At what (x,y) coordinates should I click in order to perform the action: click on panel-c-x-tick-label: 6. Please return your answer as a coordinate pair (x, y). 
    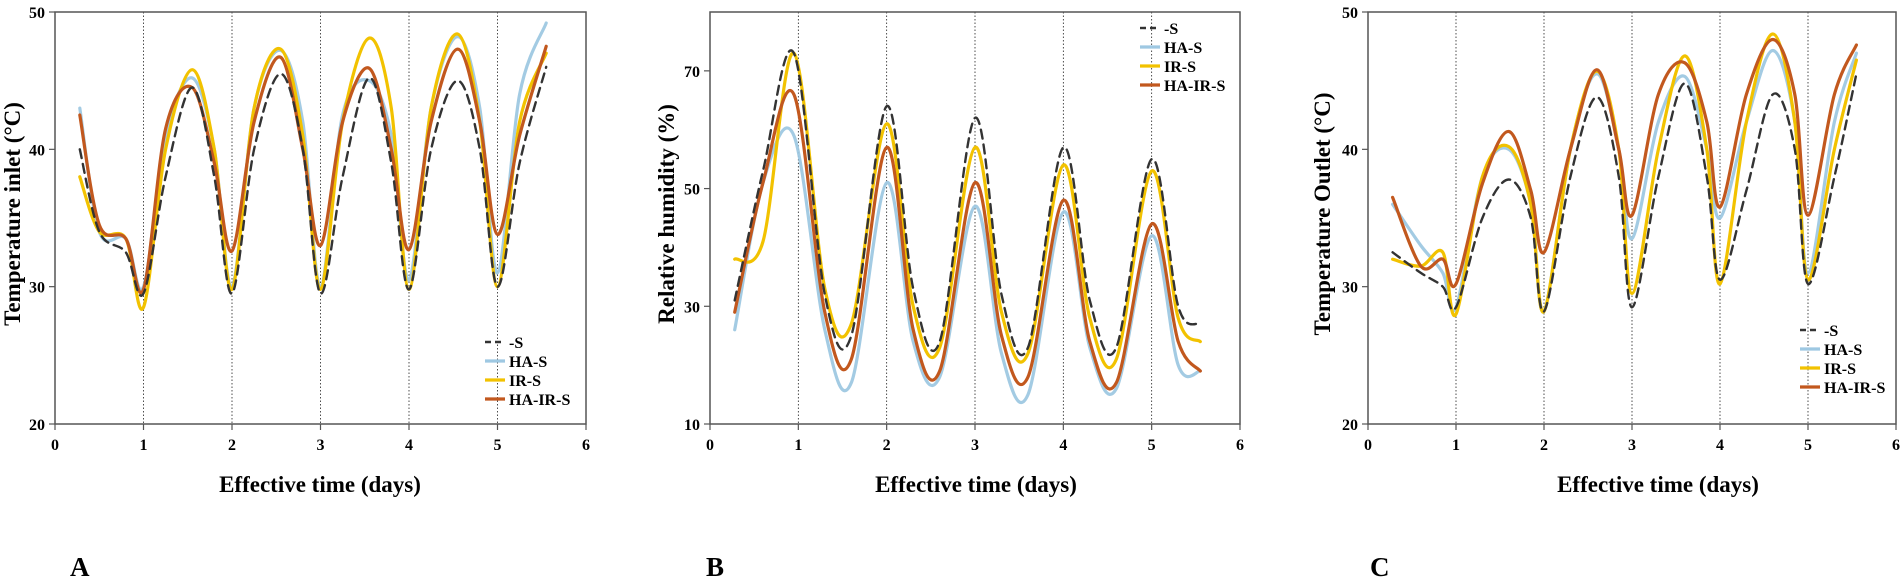
    Looking at the image, I should click on (1896, 445).